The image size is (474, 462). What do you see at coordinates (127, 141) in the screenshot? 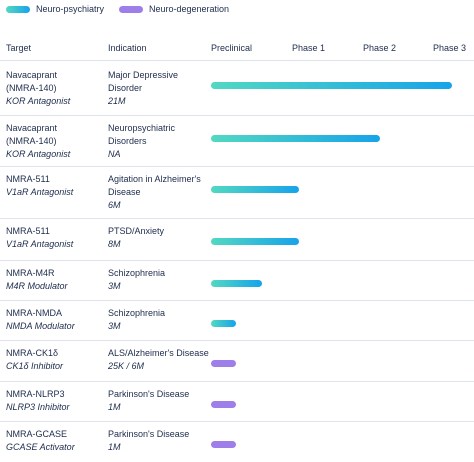
I see `indication: Disorders` at bounding box center [127, 141].